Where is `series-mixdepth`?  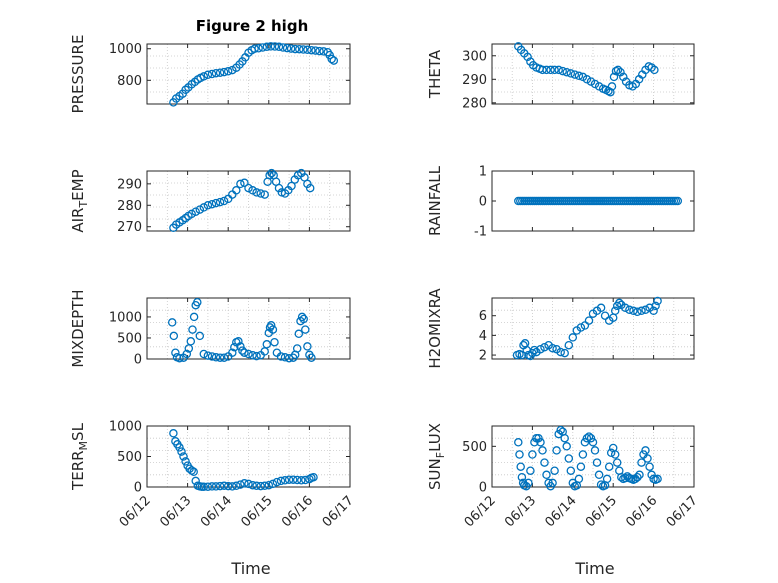
series-mixdepth is located at coordinates (241, 330).